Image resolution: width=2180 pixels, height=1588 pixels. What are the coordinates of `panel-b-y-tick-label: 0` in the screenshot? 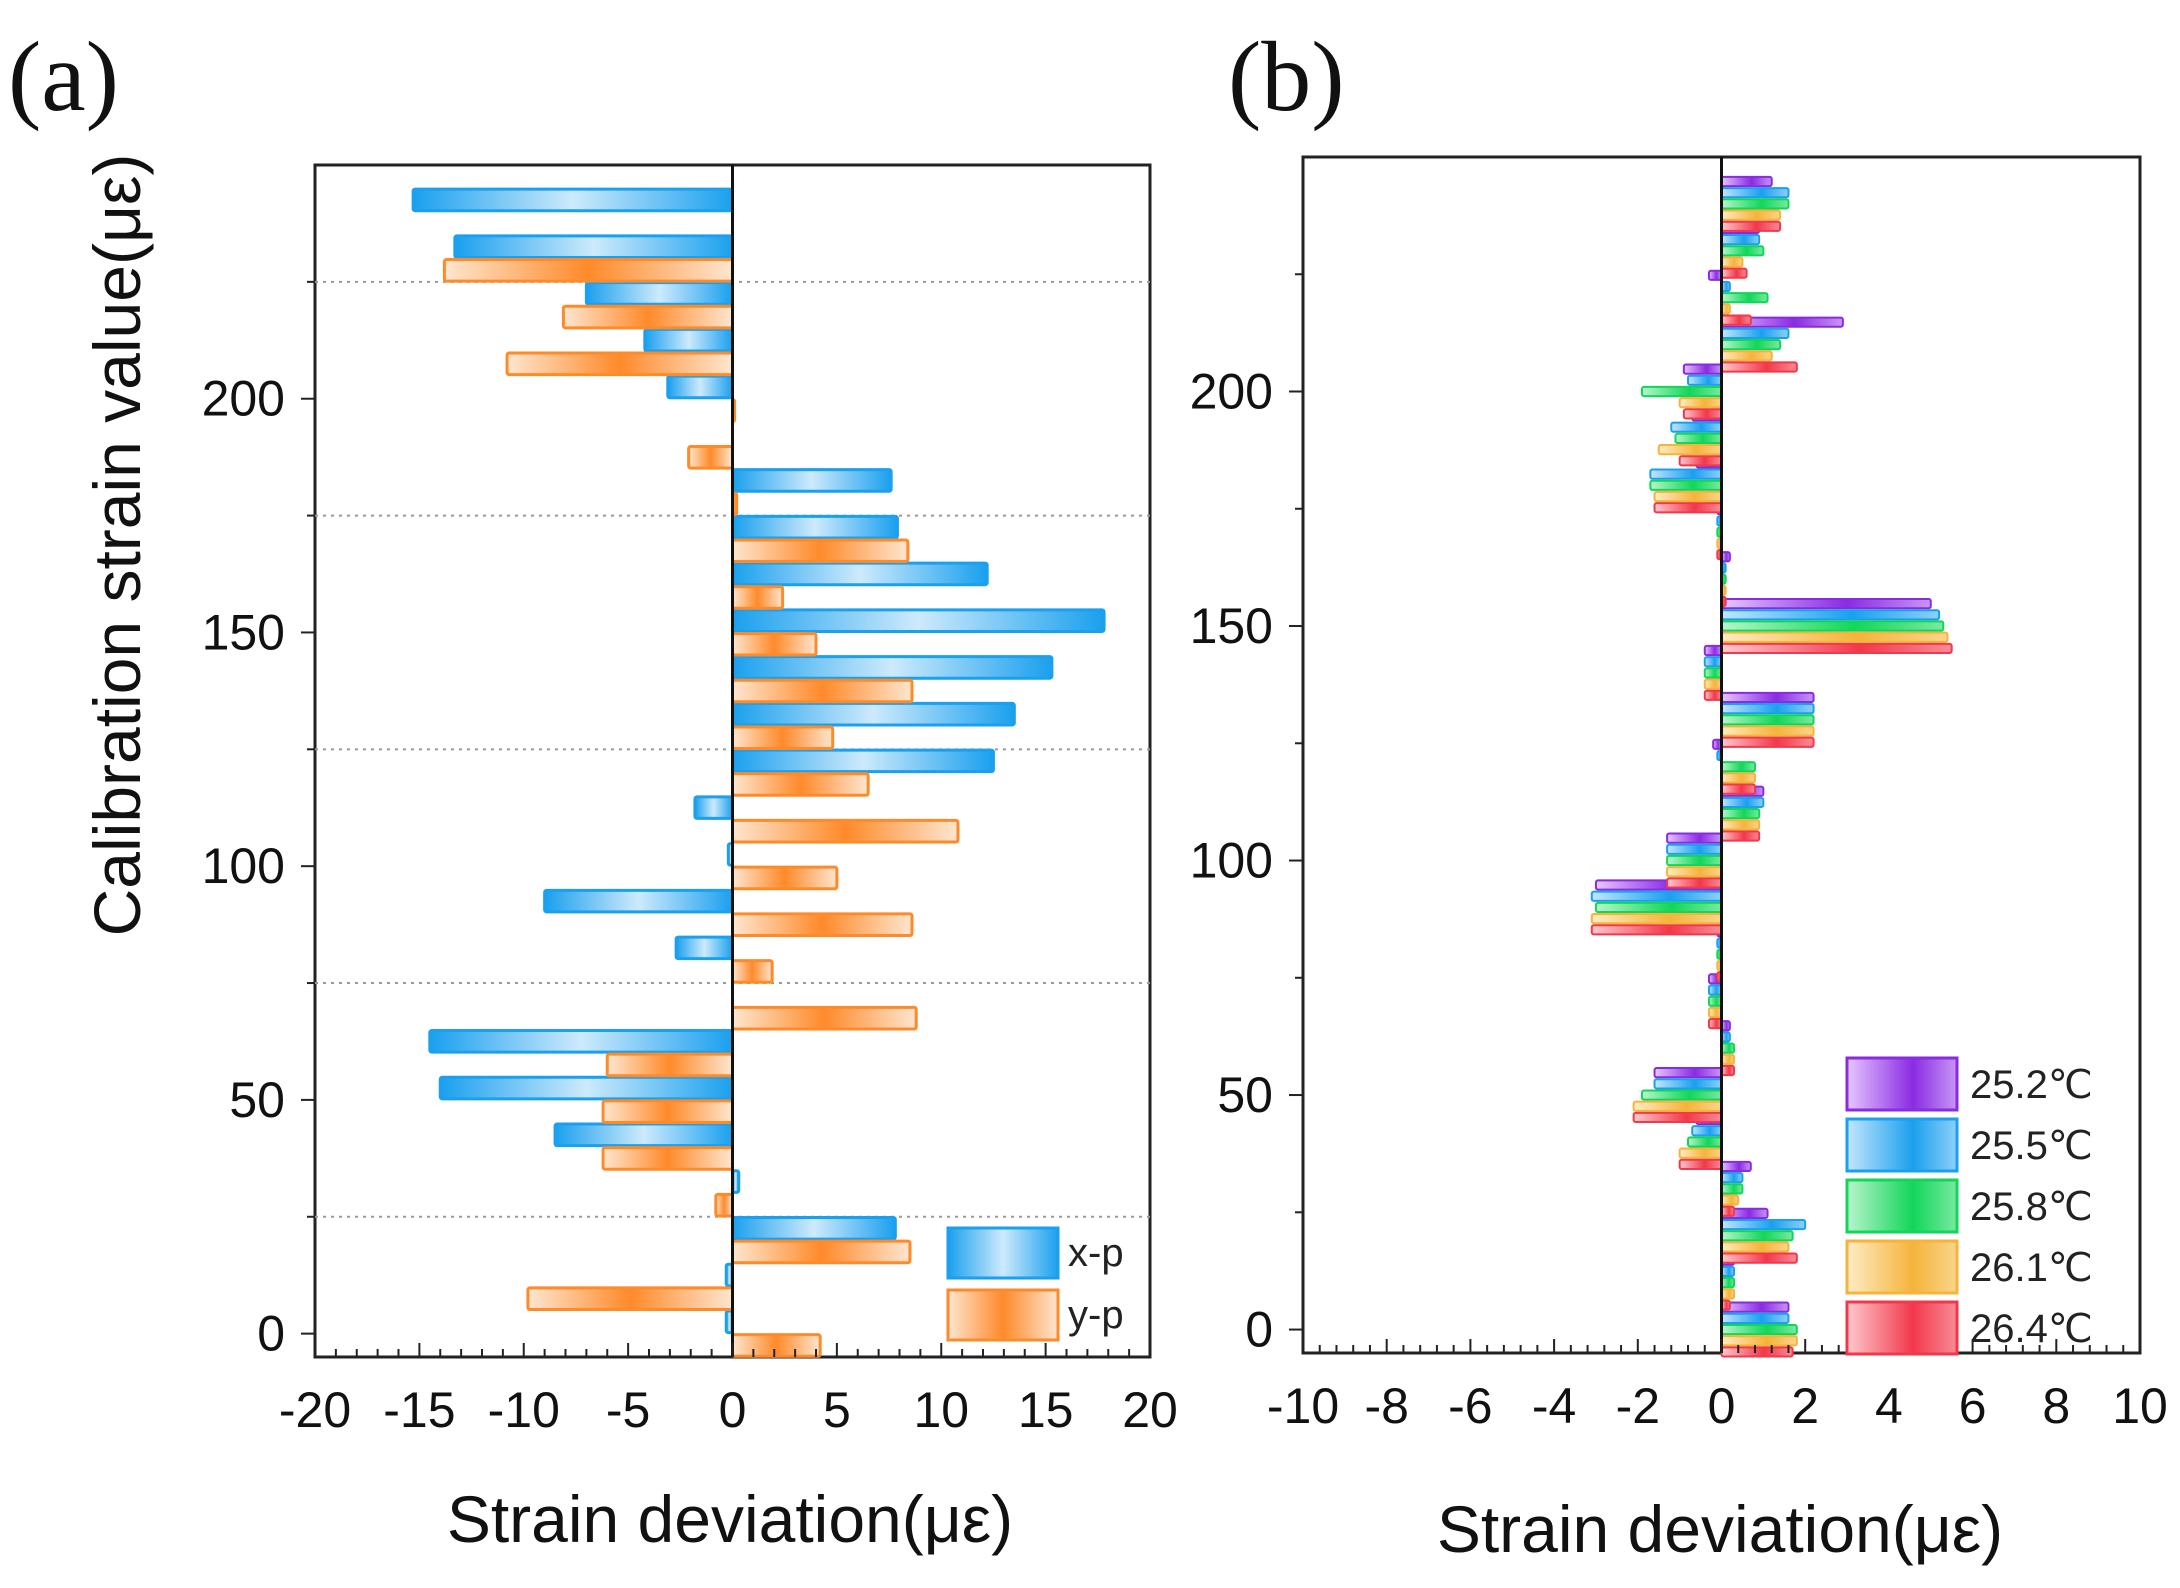 It's located at (1259, 1330).